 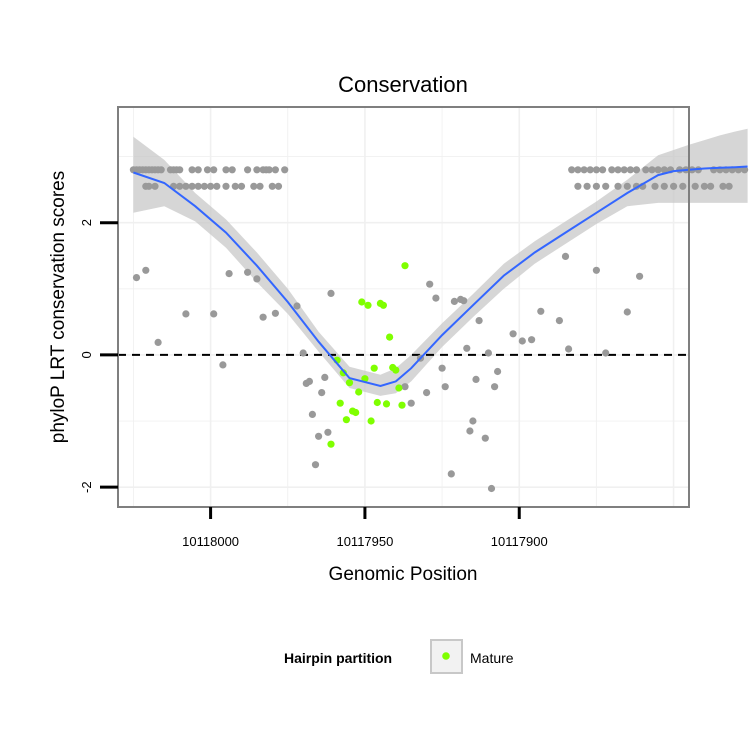 I want to click on x-tick-label: 10117900, so click(x=519, y=541).